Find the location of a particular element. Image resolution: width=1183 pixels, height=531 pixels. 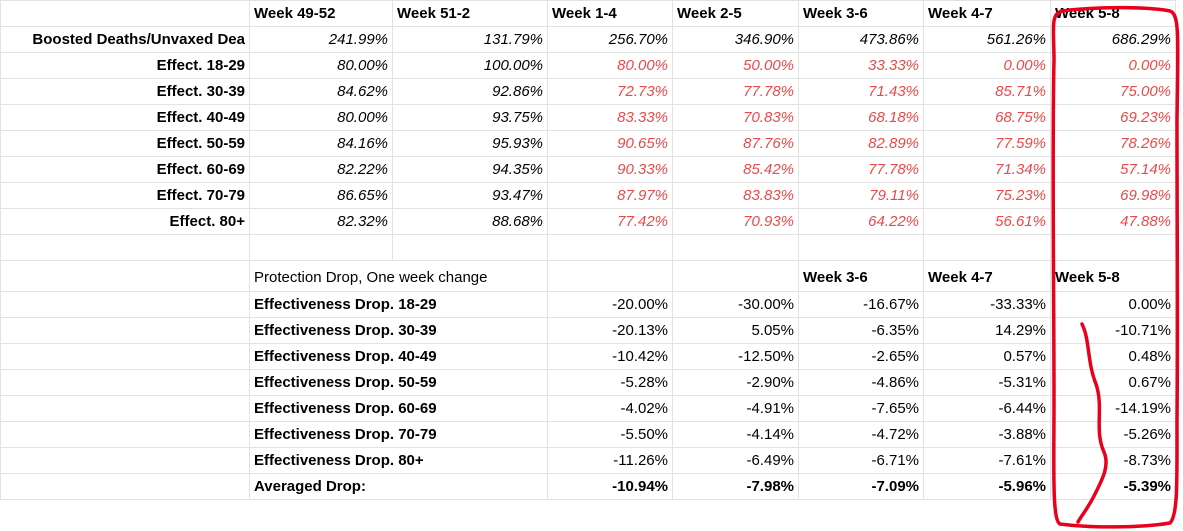

value-cell: -4.14% is located at coordinates (735, 434).